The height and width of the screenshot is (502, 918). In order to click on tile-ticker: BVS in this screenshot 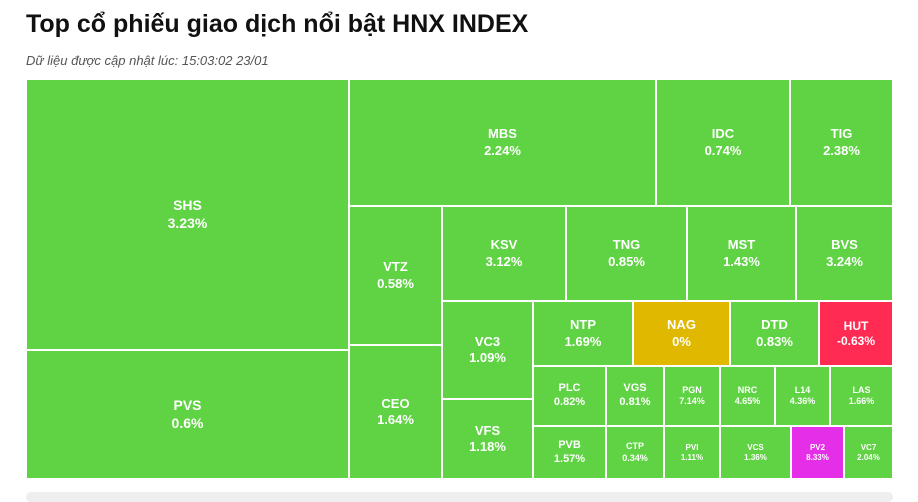, I will do `click(844, 245)`.